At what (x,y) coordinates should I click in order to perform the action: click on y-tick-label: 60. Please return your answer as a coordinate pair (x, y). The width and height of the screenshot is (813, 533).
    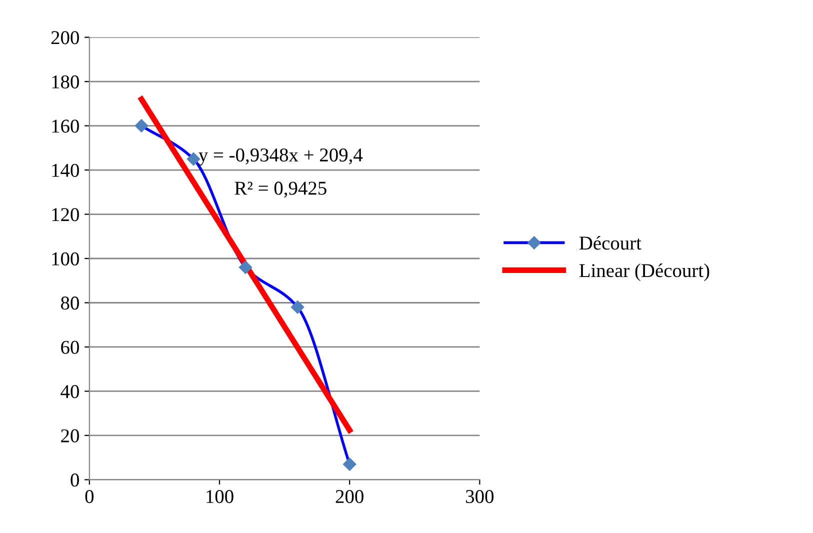
    Looking at the image, I should click on (70, 347).